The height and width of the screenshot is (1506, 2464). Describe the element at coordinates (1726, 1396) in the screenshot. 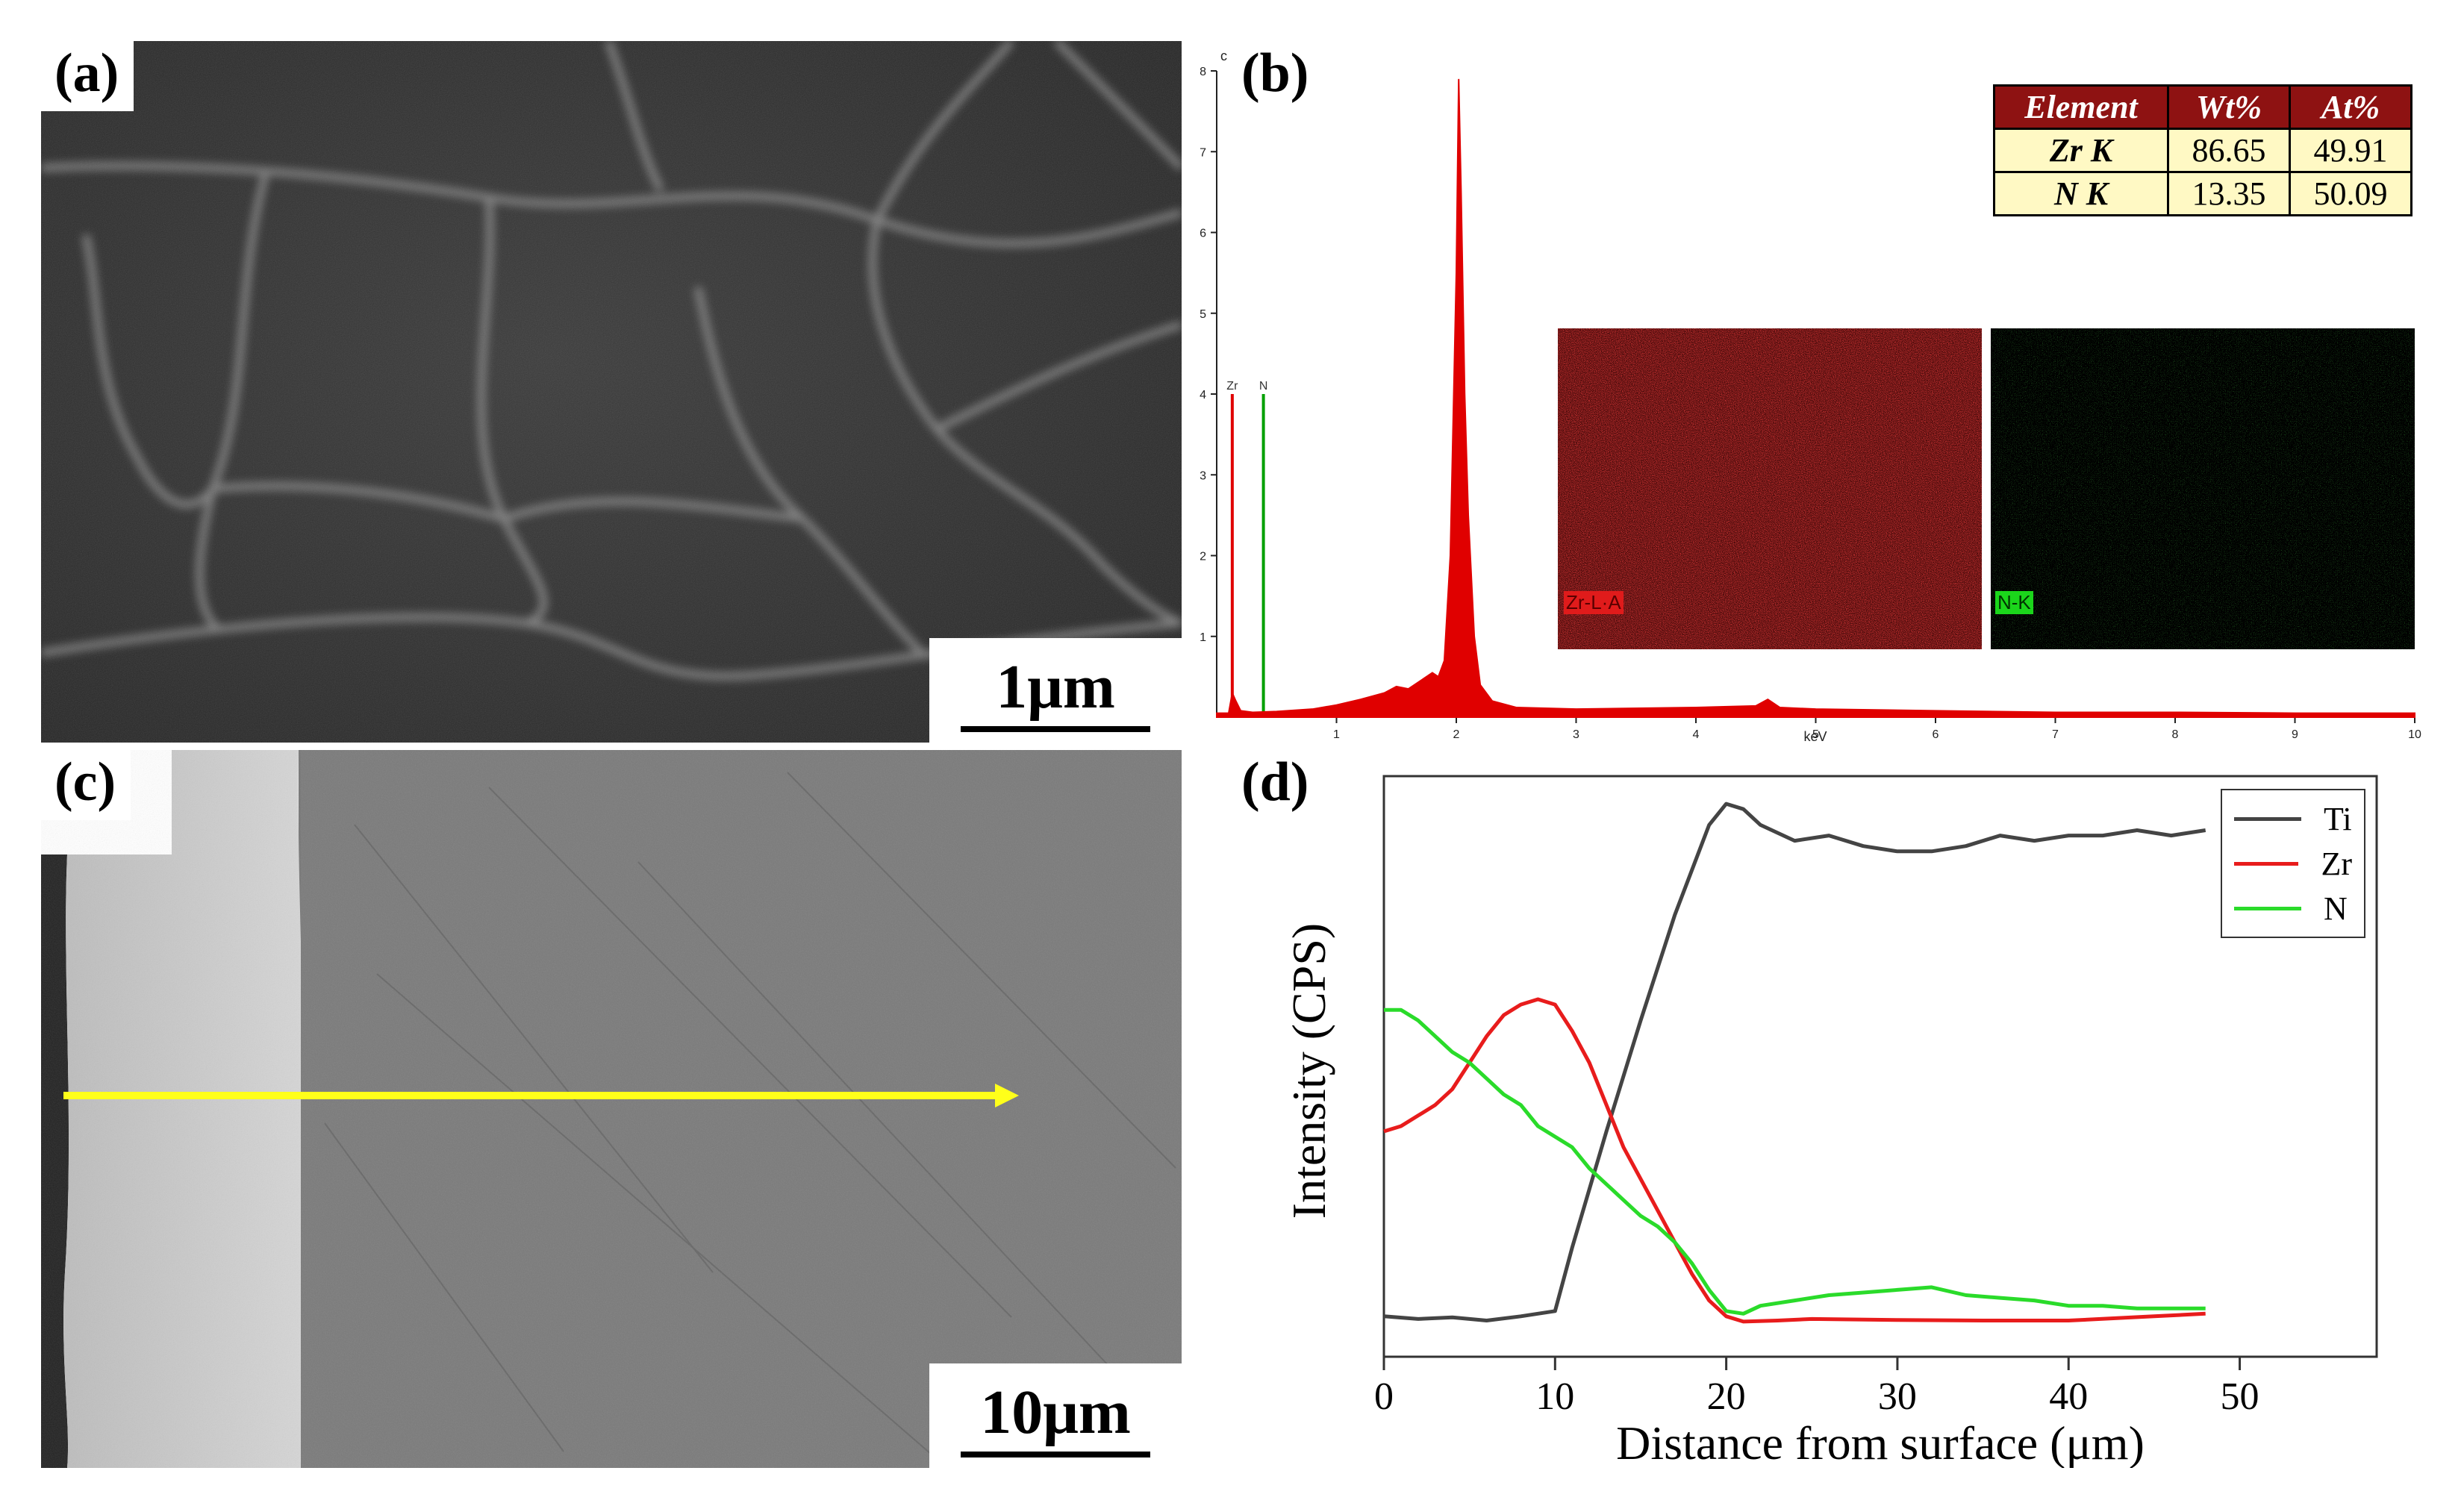

I see `line-scan-x-tick-label: 20` at that location.